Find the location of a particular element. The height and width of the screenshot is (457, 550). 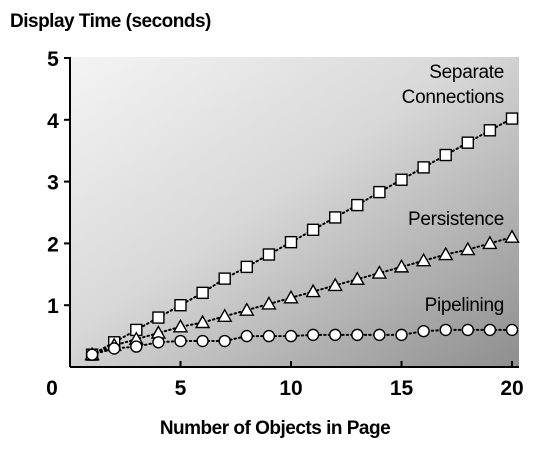

series-label-separate-connections: Separate is located at coordinates (466, 72).